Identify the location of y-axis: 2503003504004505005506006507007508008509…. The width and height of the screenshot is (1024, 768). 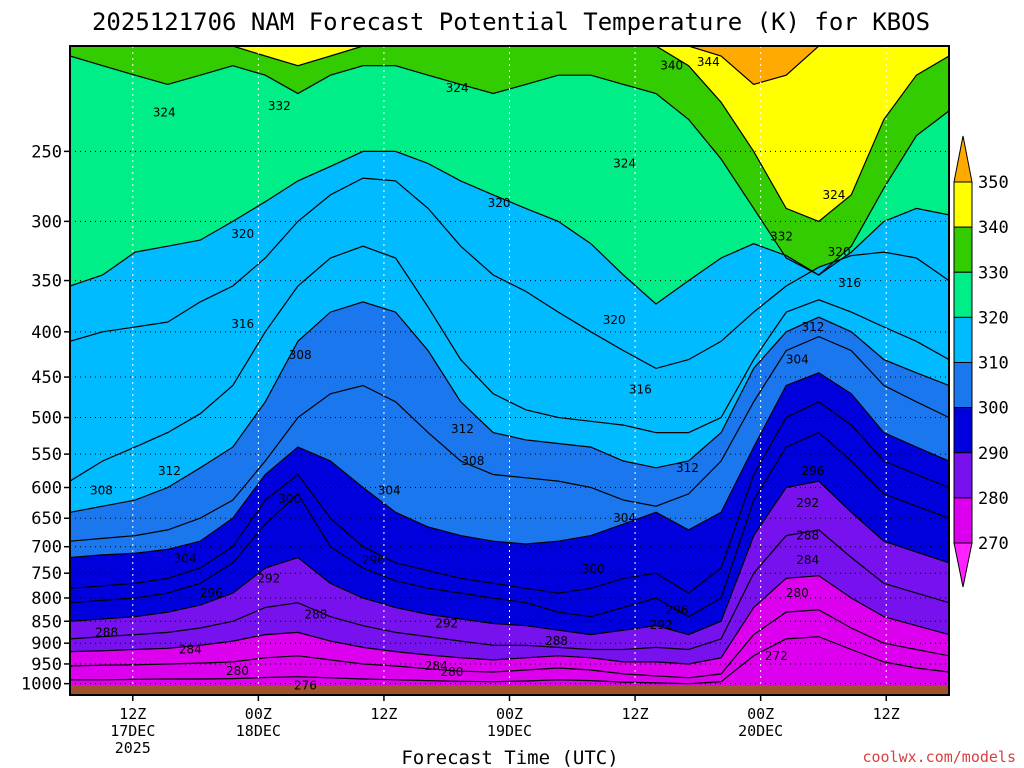
(45, 418).